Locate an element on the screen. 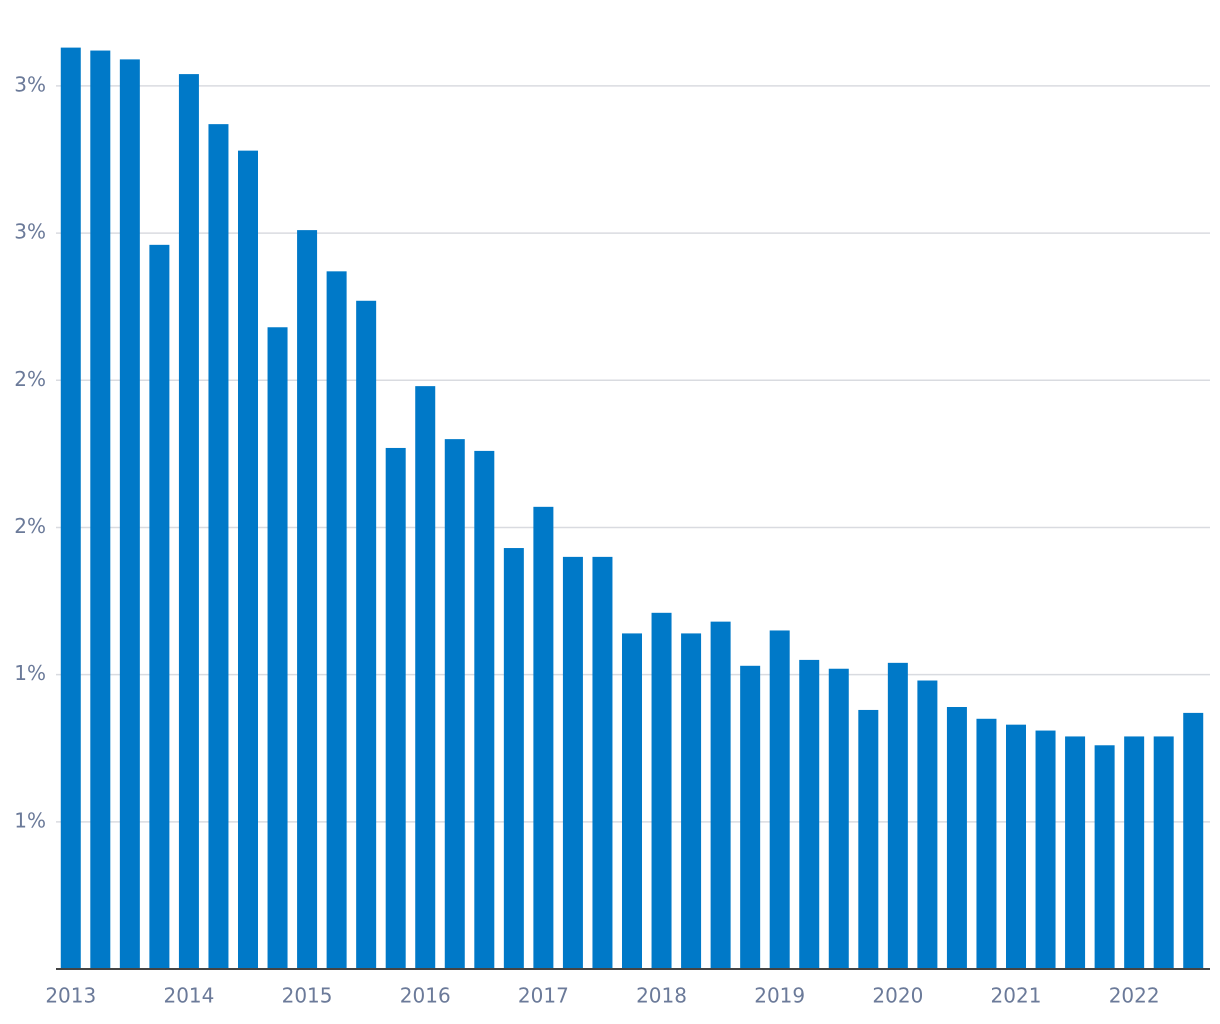 This screenshot has height=1024, width=1220. x-tick-label: 2015 is located at coordinates (307, 996).